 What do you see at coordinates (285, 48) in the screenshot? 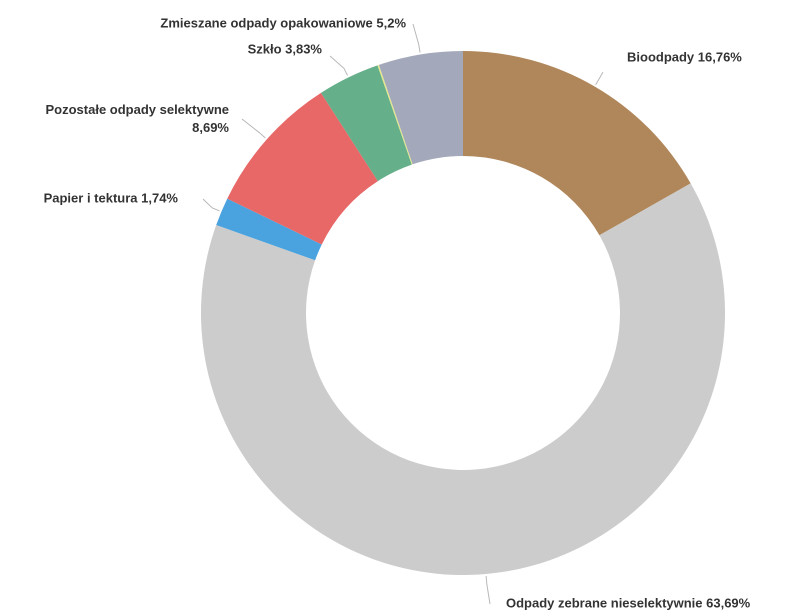
I see `label-szklo: Szkło 3,83%` at bounding box center [285, 48].